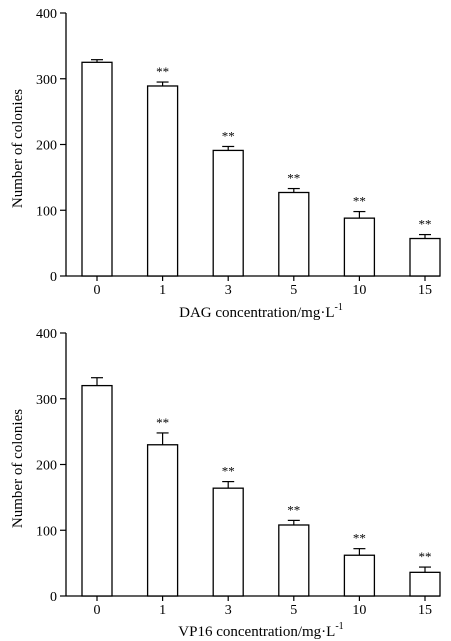 This screenshot has height=641, width=451. I want to click on x-axis-title: DAG concentration/mg·L-1, so click(261, 311).